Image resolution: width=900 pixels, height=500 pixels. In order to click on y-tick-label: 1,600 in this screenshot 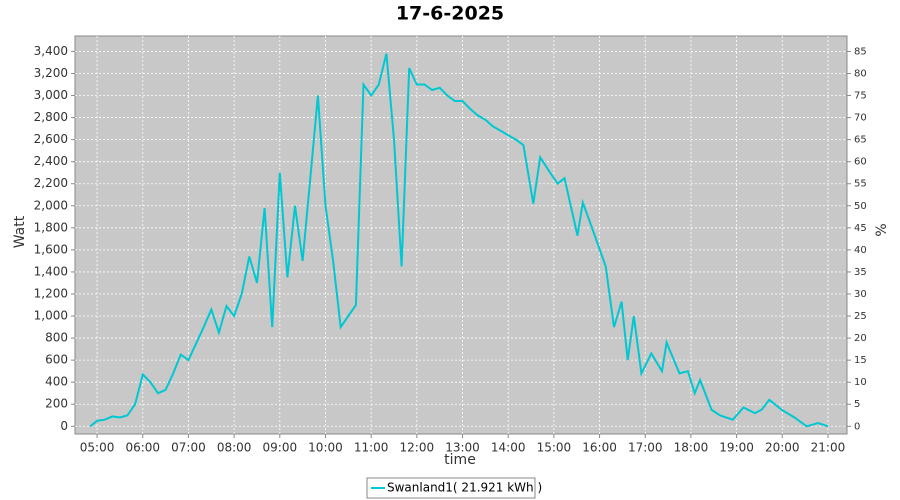, I will do `click(51, 249)`.